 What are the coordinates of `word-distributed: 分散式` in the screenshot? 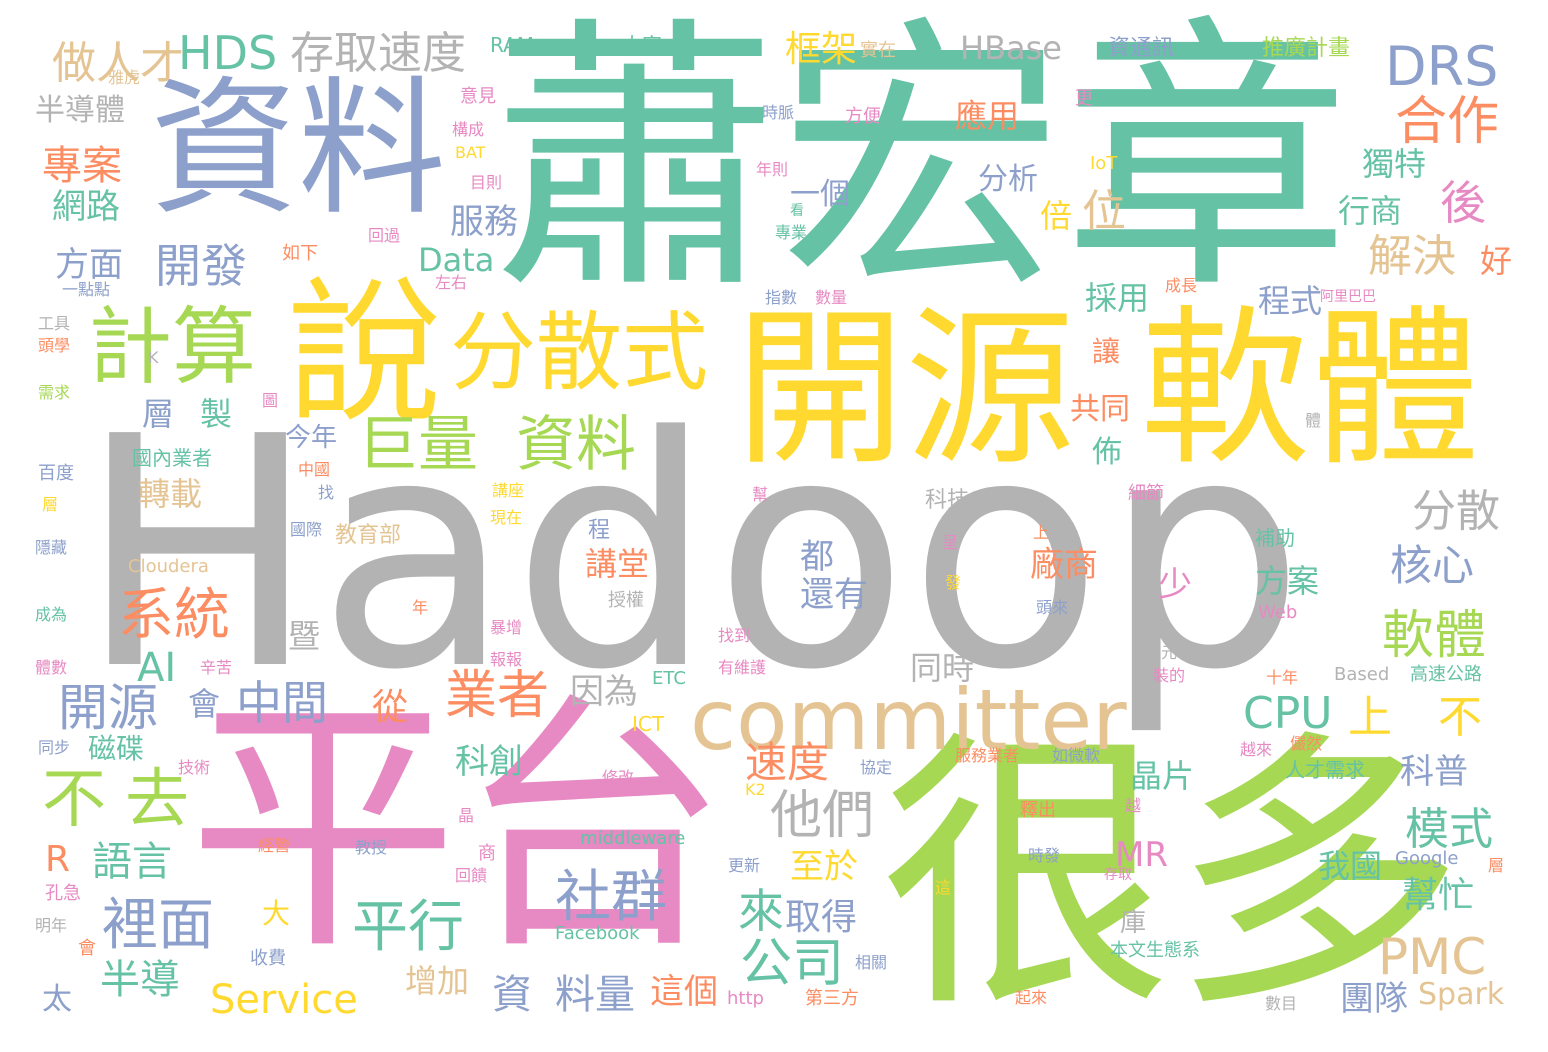 It's located at (579, 353).